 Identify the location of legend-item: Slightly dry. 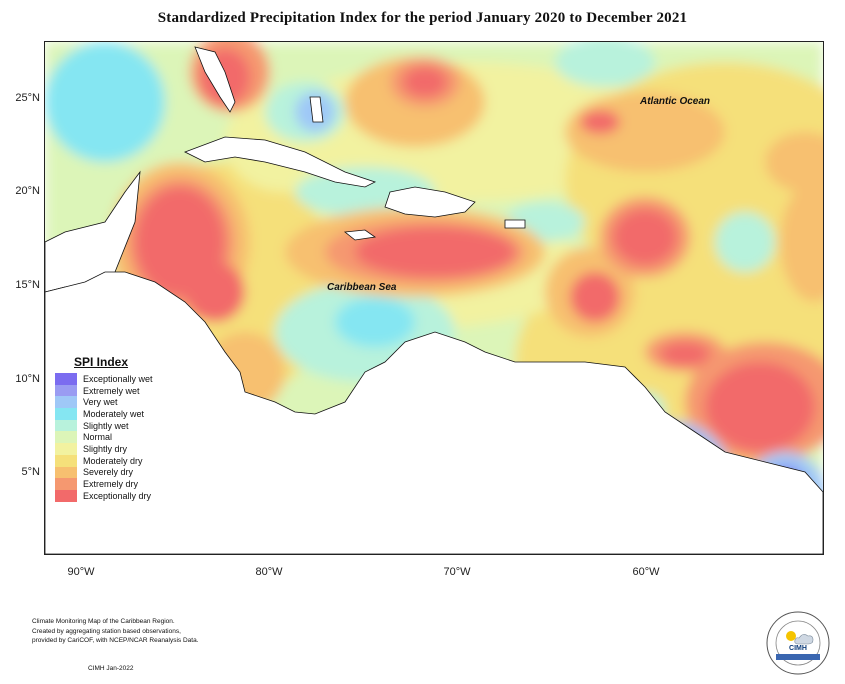
(125, 449).